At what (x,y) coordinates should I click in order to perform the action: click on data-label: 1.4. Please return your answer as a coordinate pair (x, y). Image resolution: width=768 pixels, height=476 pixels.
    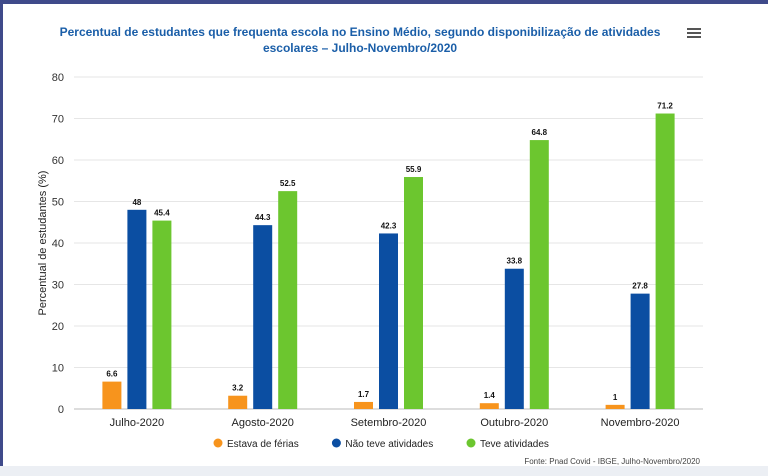
    Looking at the image, I should click on (490, 395).